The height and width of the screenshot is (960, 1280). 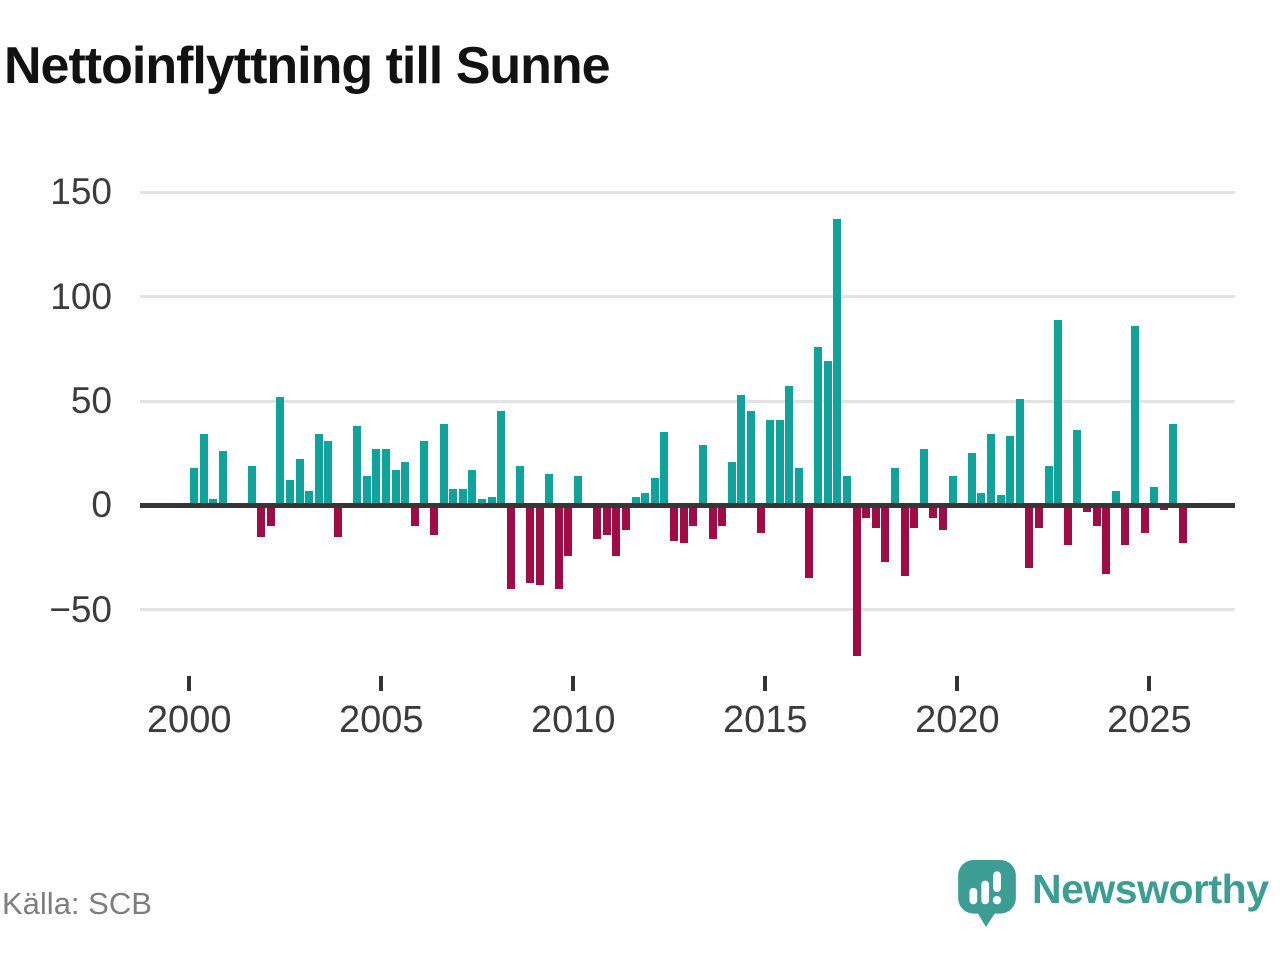 What do you see at coordinates (101, 505) in the screenshot?
I see `y-axis-label: 0` at bounding box center [101, 505].